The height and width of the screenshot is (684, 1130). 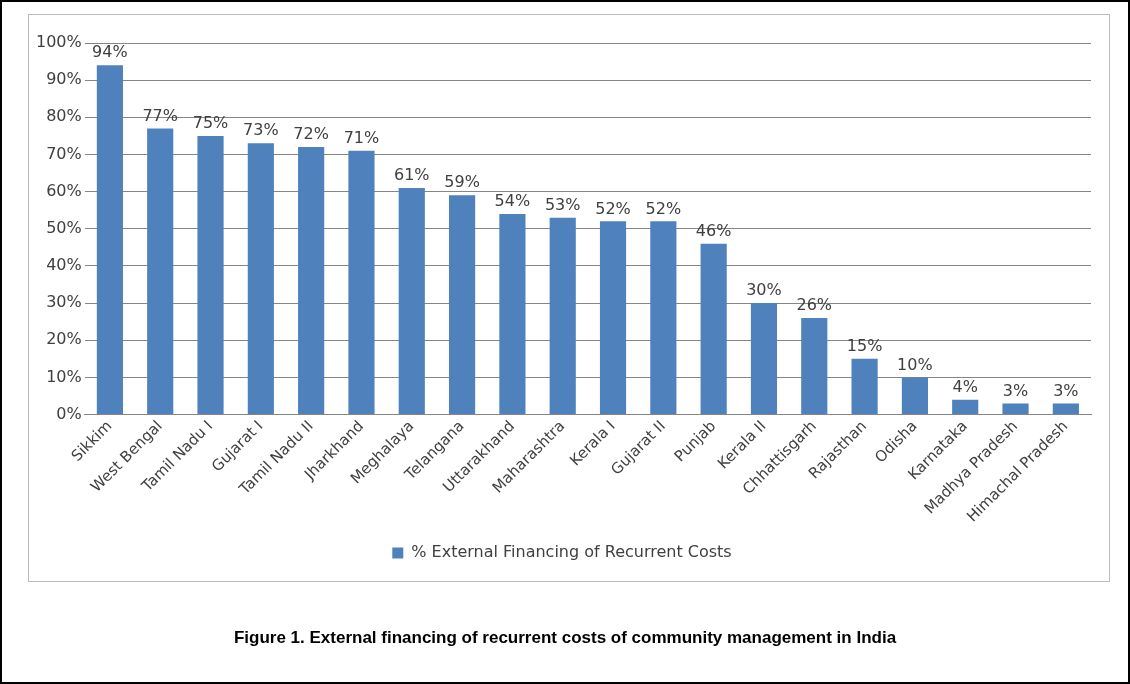 I want to click on data-label: 71%, so click(x=361, y=137).